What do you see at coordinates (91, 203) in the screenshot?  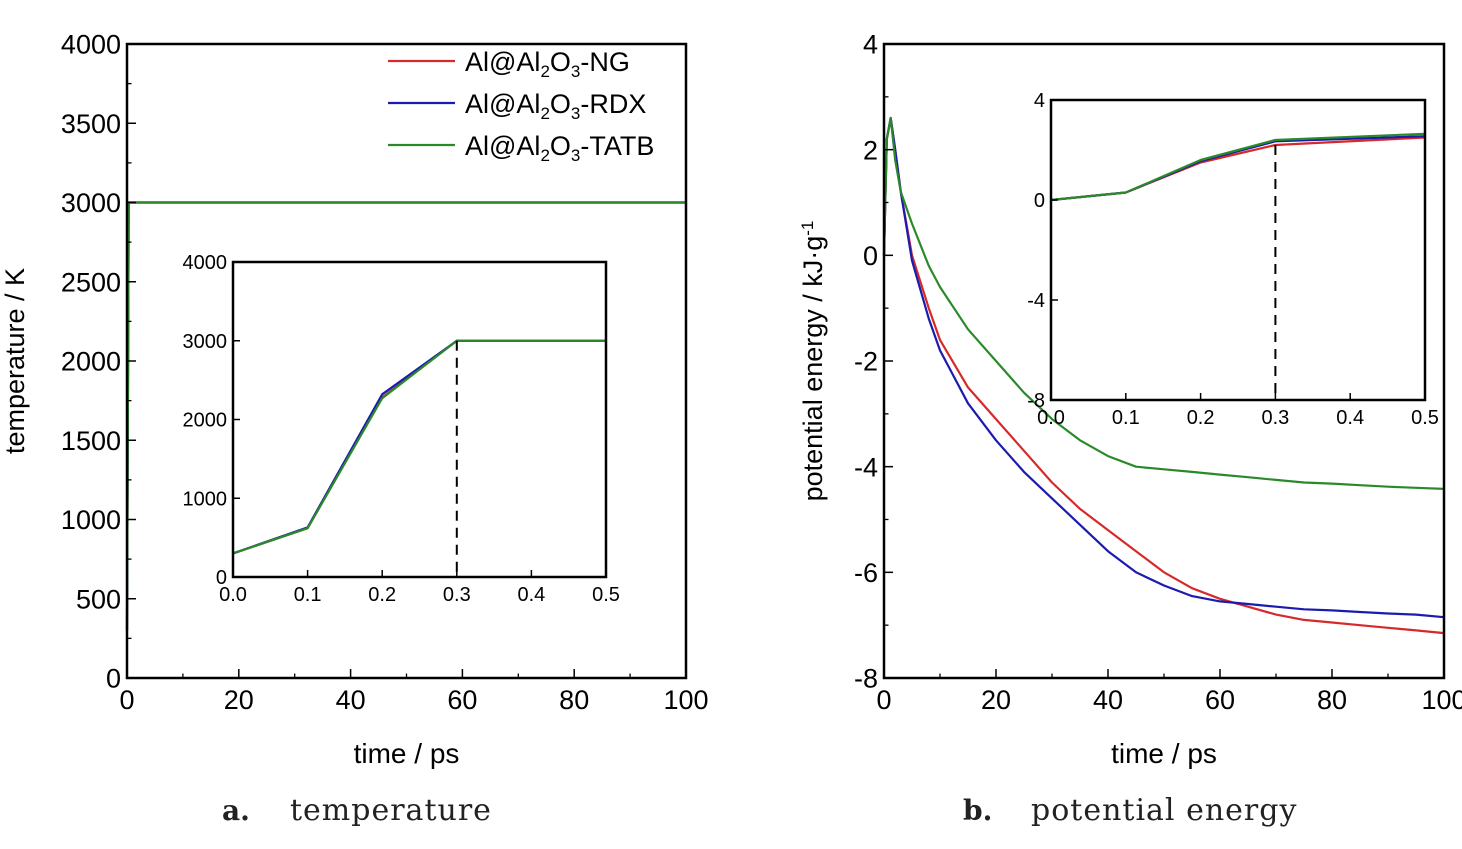 I see `a-main-ytick-label-6: 3000` at bounding box center [91, 203].